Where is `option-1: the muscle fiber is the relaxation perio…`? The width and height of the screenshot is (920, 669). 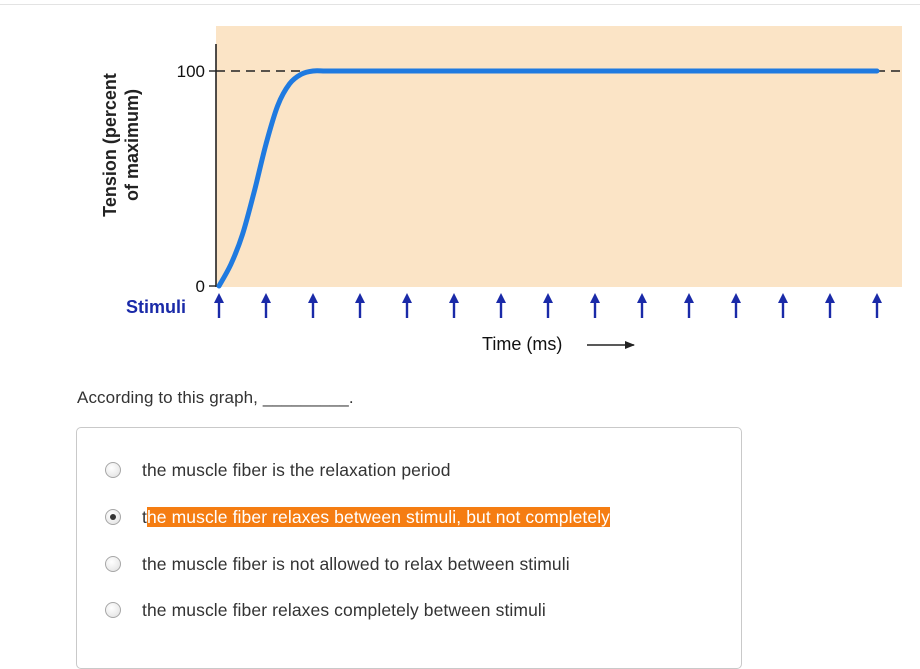 option-1: the muscle fiber is the relaxation perio… is located at coordinates (278, 470).